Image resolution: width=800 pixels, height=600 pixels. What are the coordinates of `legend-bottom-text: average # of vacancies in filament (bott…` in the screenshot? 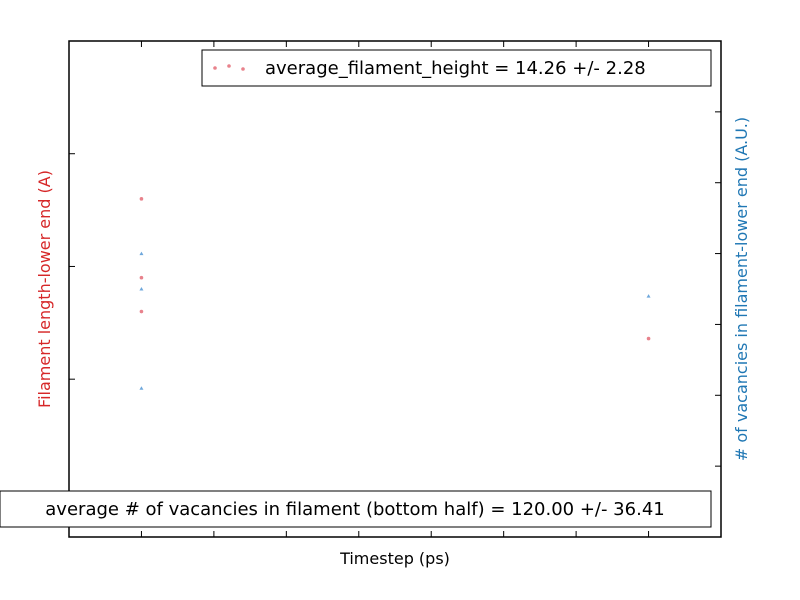 It's located at (354, 509).